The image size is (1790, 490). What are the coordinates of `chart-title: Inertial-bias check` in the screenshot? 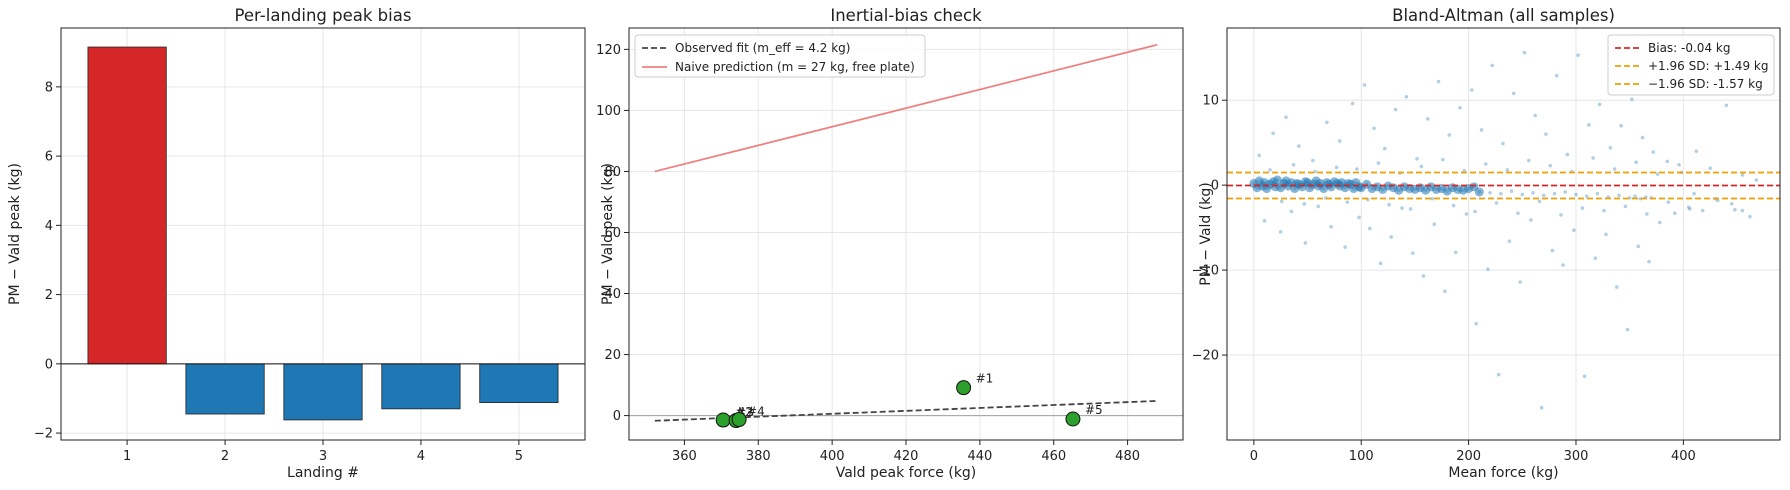 It's located at (906, 15).